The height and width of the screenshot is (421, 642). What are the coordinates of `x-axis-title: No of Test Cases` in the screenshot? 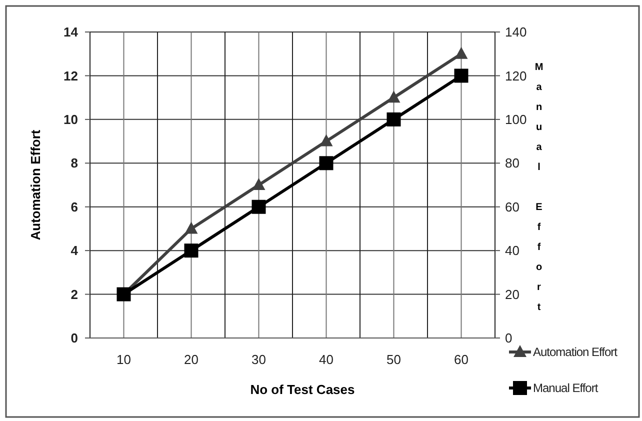 It's located at (302, 389).